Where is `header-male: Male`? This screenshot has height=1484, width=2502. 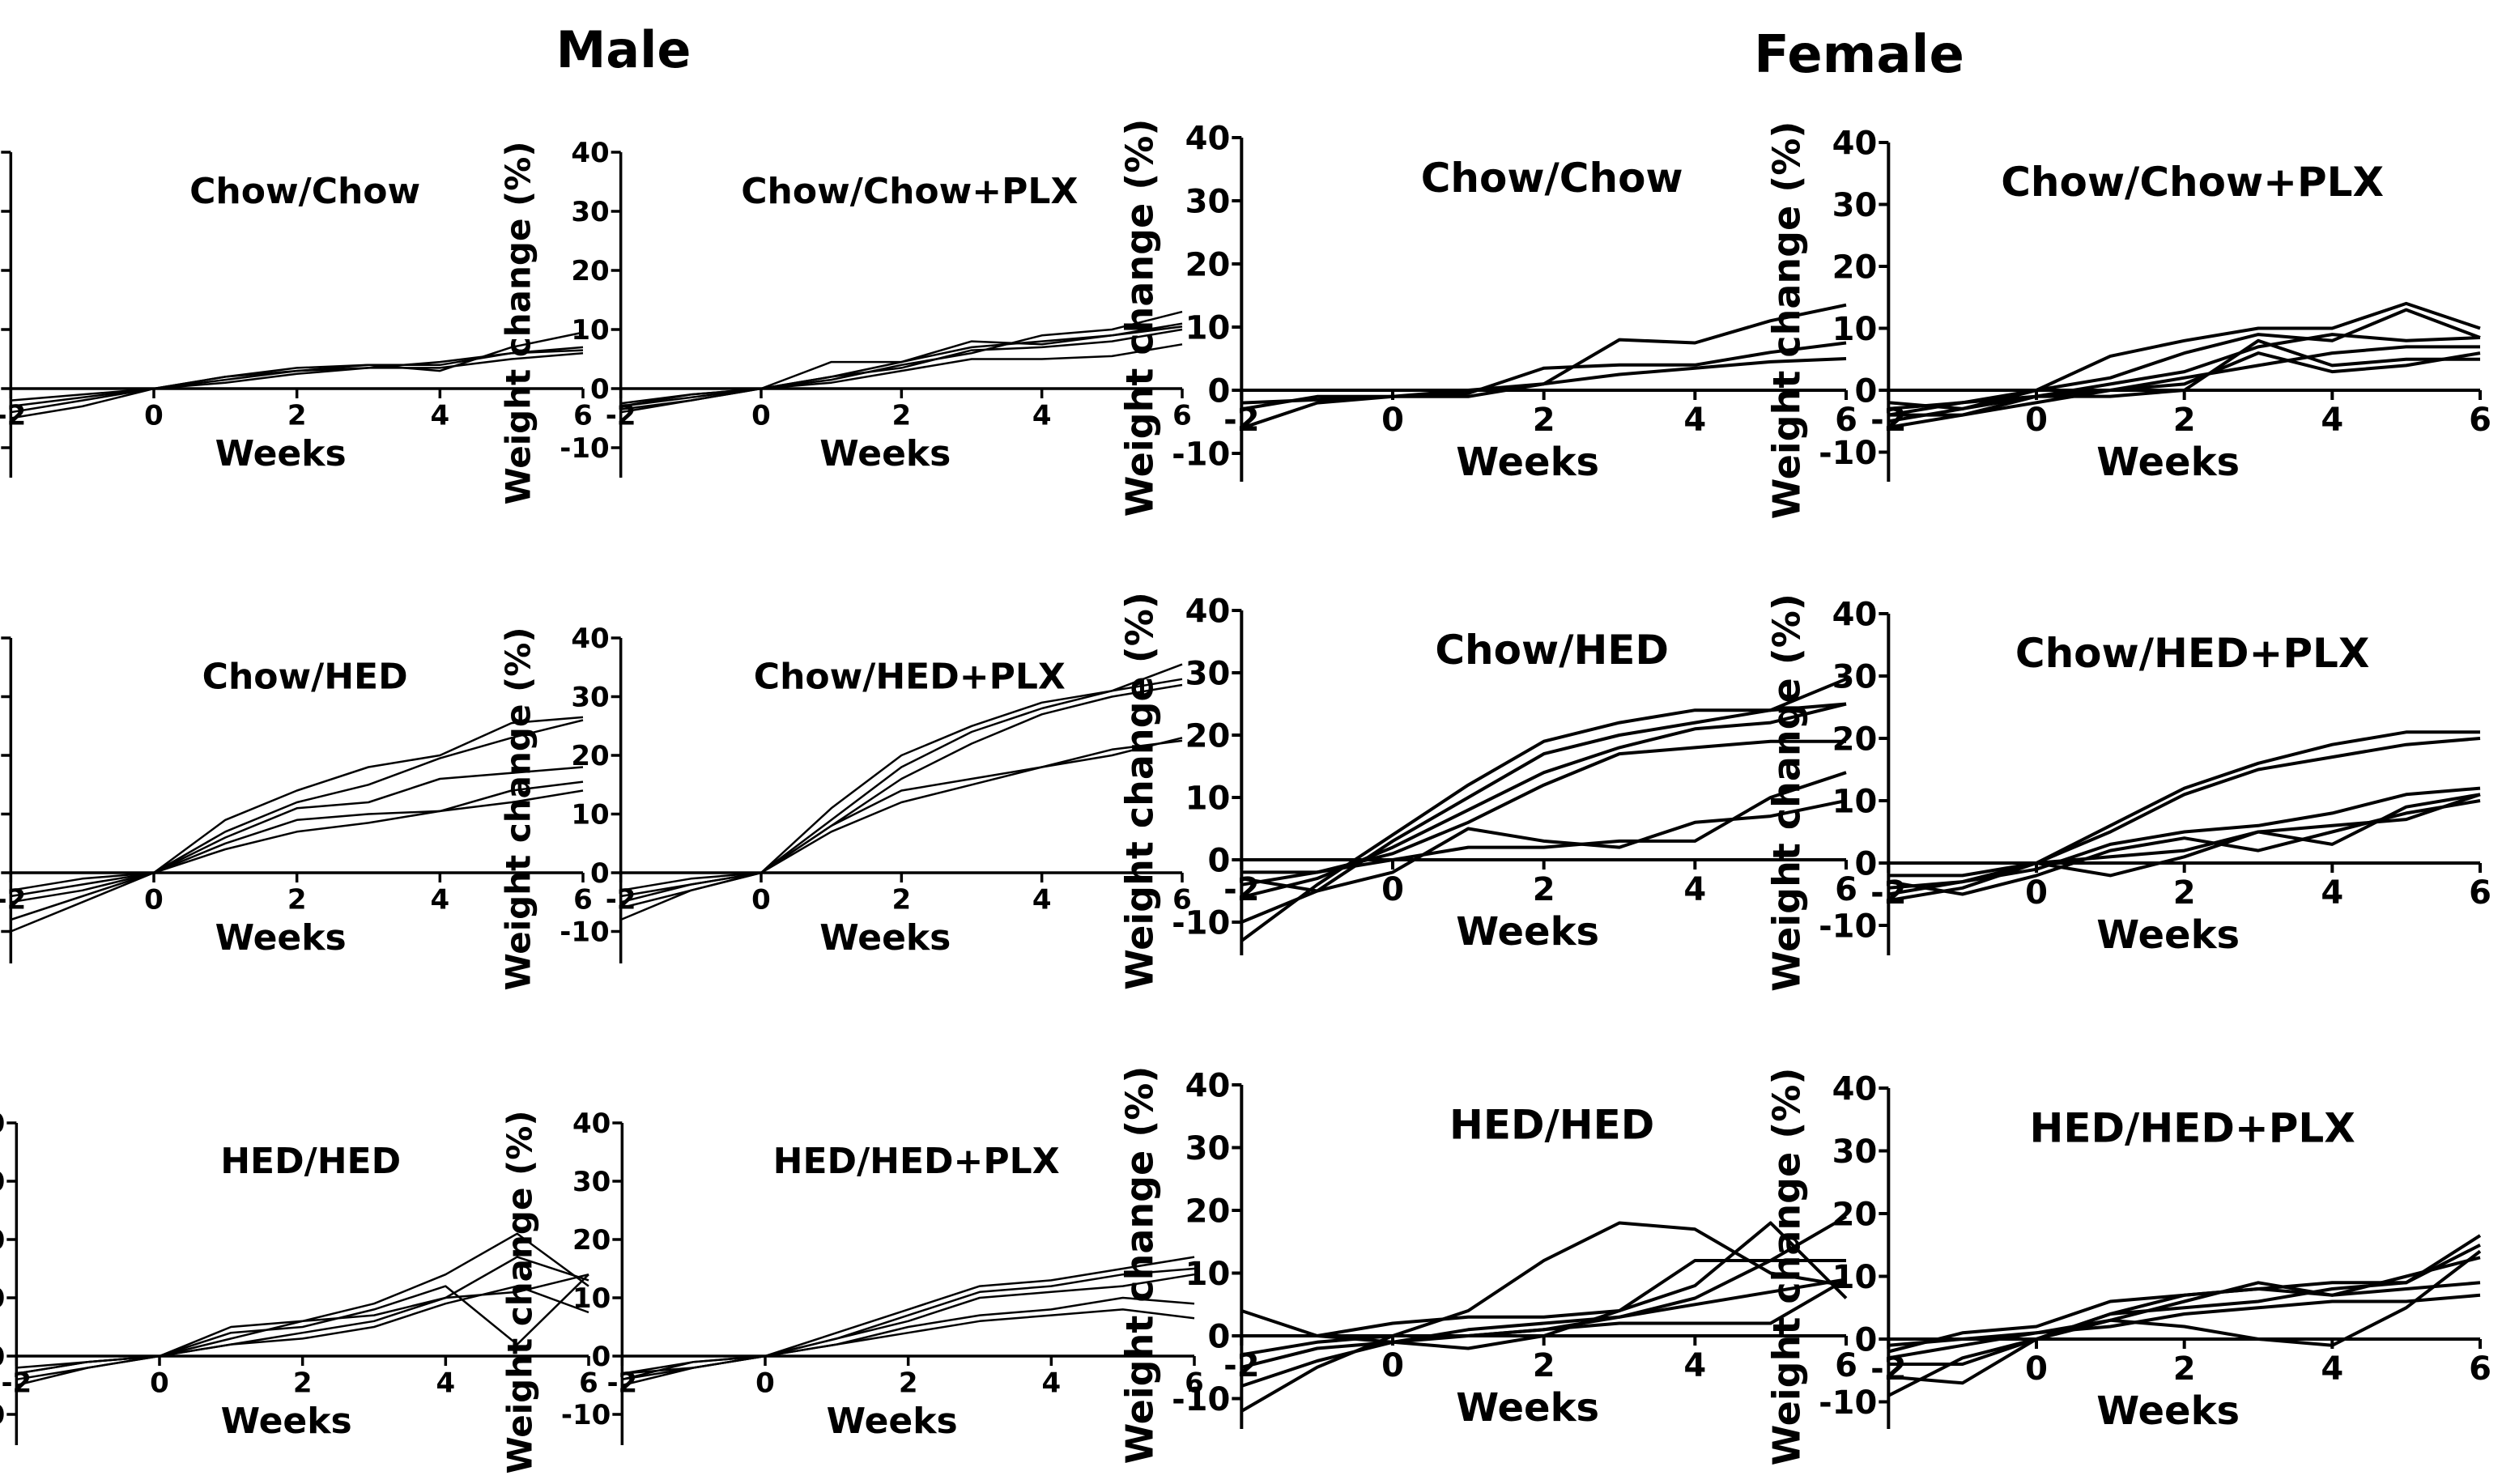
header-male: Male is located at coordinates (624, 49).